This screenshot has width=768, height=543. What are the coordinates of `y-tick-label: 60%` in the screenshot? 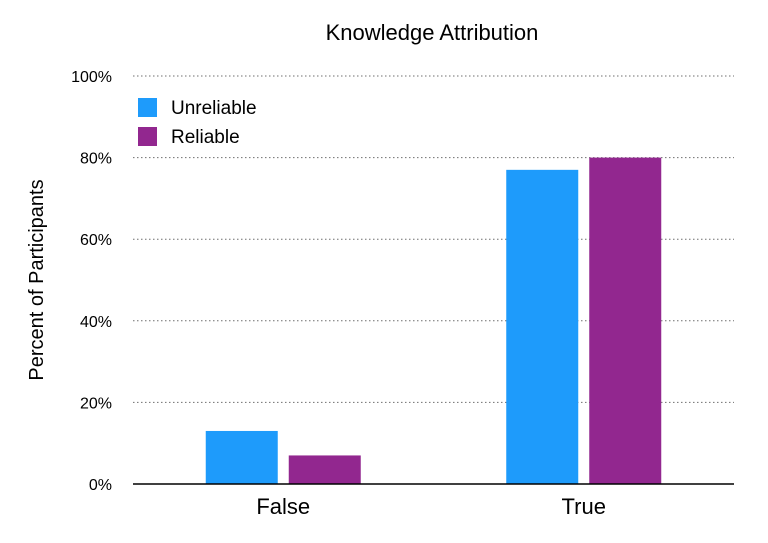 It's located at (96, 240).